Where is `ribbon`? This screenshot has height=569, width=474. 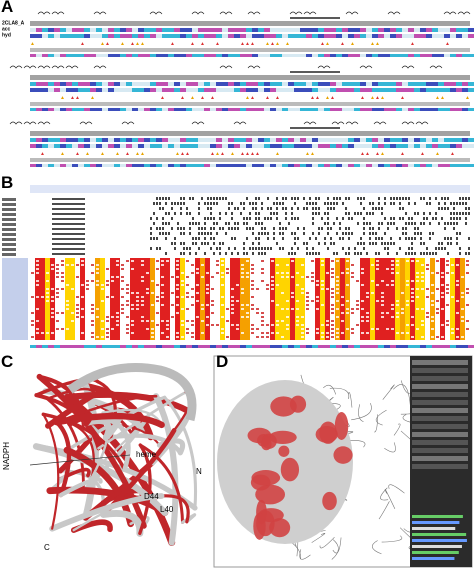
ribbon is located at coordinates (84, 442).